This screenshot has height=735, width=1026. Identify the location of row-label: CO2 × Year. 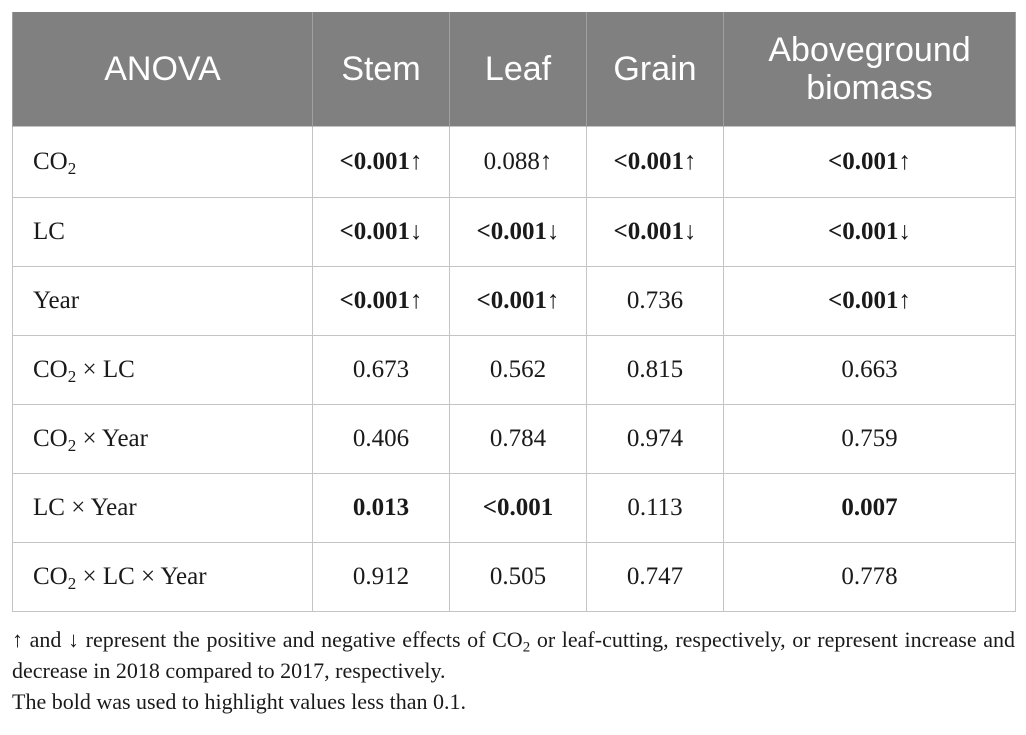
(162, 438).